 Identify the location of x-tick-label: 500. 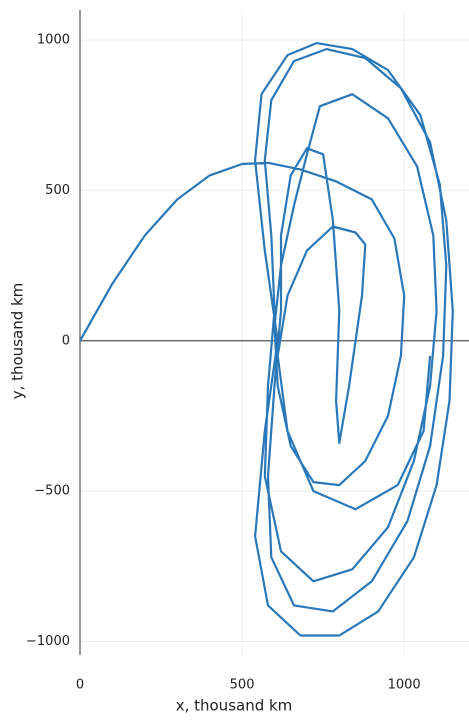
(242, 685).